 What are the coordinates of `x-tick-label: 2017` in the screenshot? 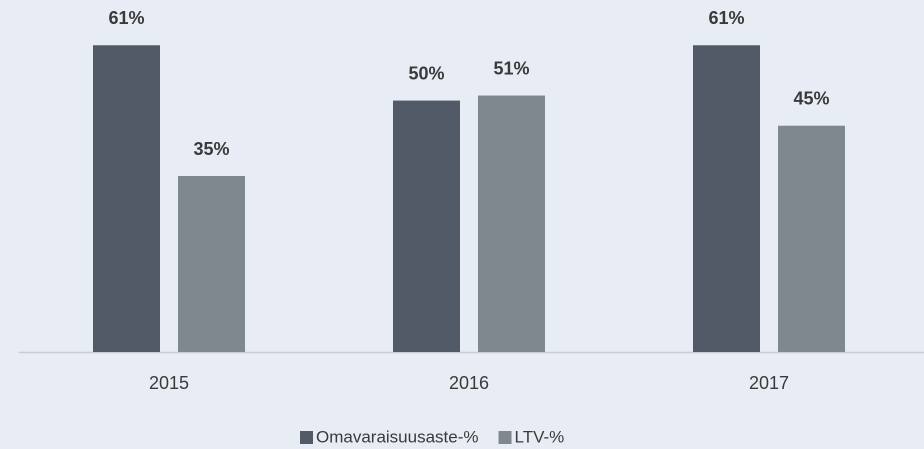 It's located at (769, 383).